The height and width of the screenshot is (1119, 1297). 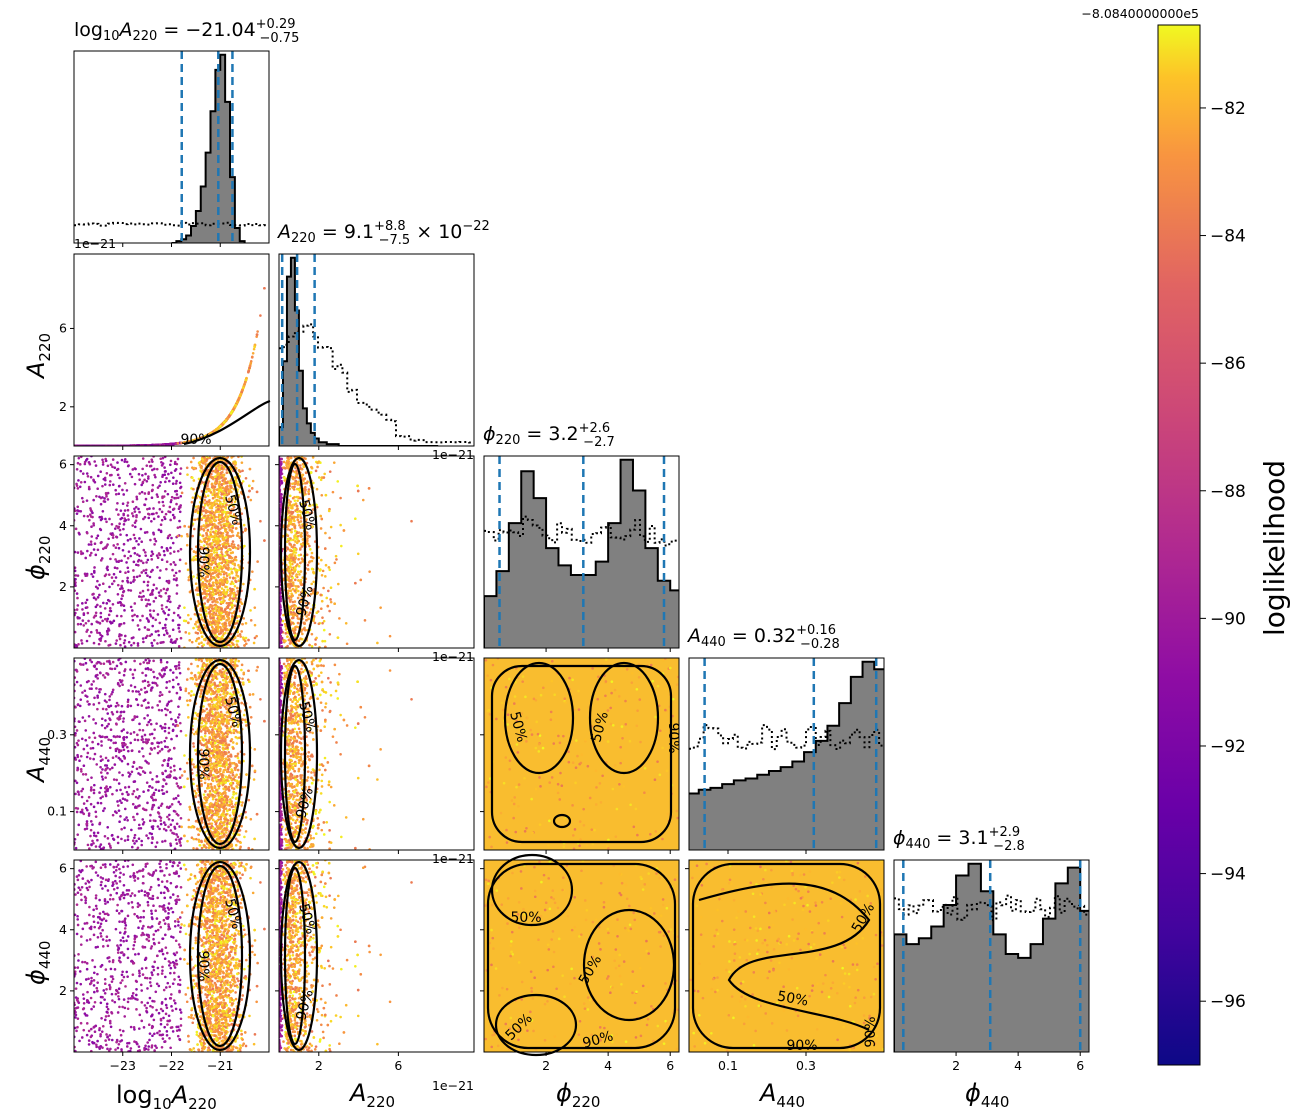 I want to click on panel-frame, so click(x=171, y=350).